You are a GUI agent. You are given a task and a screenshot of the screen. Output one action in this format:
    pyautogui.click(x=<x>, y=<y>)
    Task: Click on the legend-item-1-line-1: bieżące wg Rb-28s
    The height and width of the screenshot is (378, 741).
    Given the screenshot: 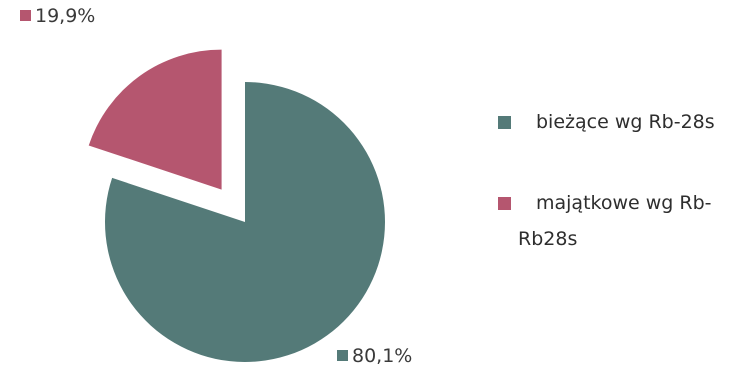 What is the action you would take?
    pyautogui.click(x=625, y=122)
    